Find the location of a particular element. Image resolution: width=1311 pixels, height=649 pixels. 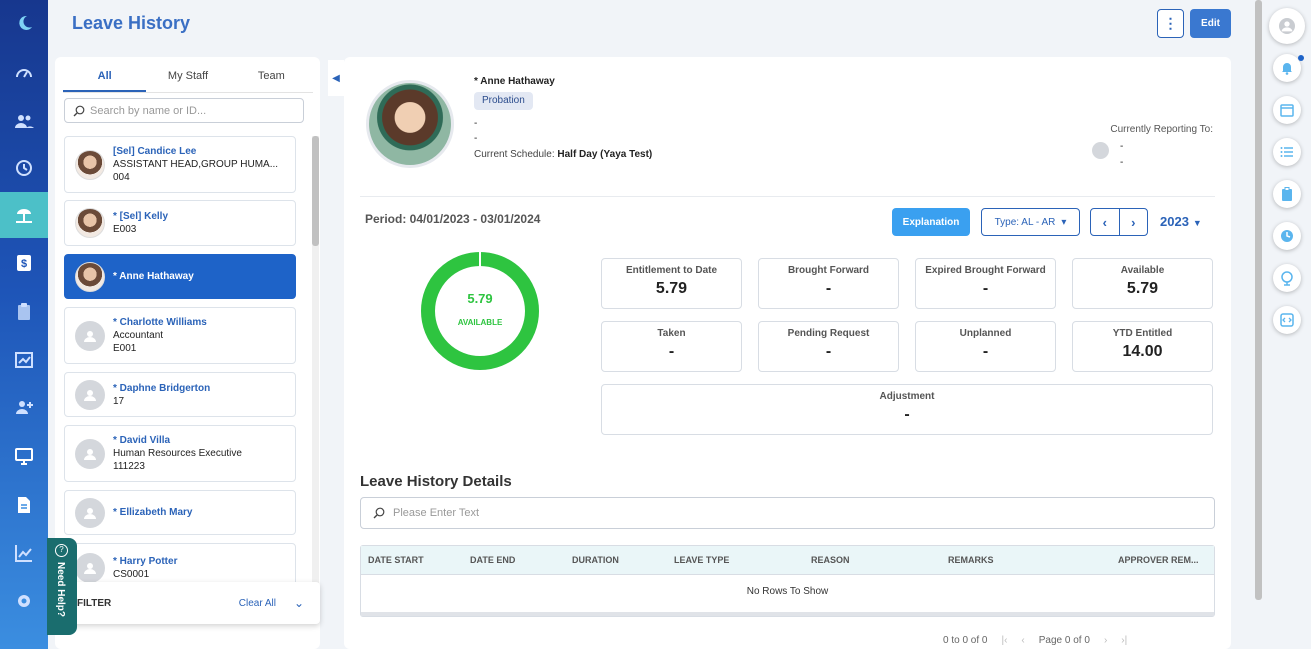

last-page-icon: ›| is located at coordinates (1124, 640).